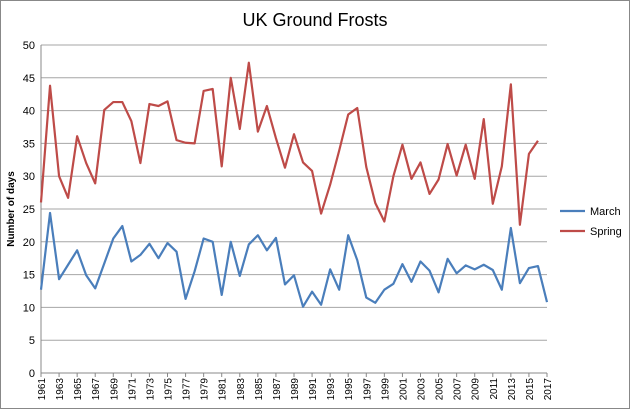  I want to click on x-tick-label: 2001, so click(403, 389).